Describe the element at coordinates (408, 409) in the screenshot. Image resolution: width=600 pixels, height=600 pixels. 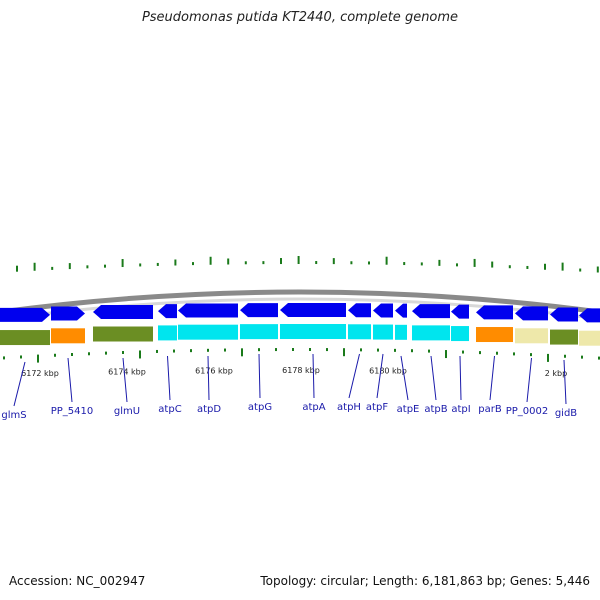
I see `gene-label: atpE` at that location.